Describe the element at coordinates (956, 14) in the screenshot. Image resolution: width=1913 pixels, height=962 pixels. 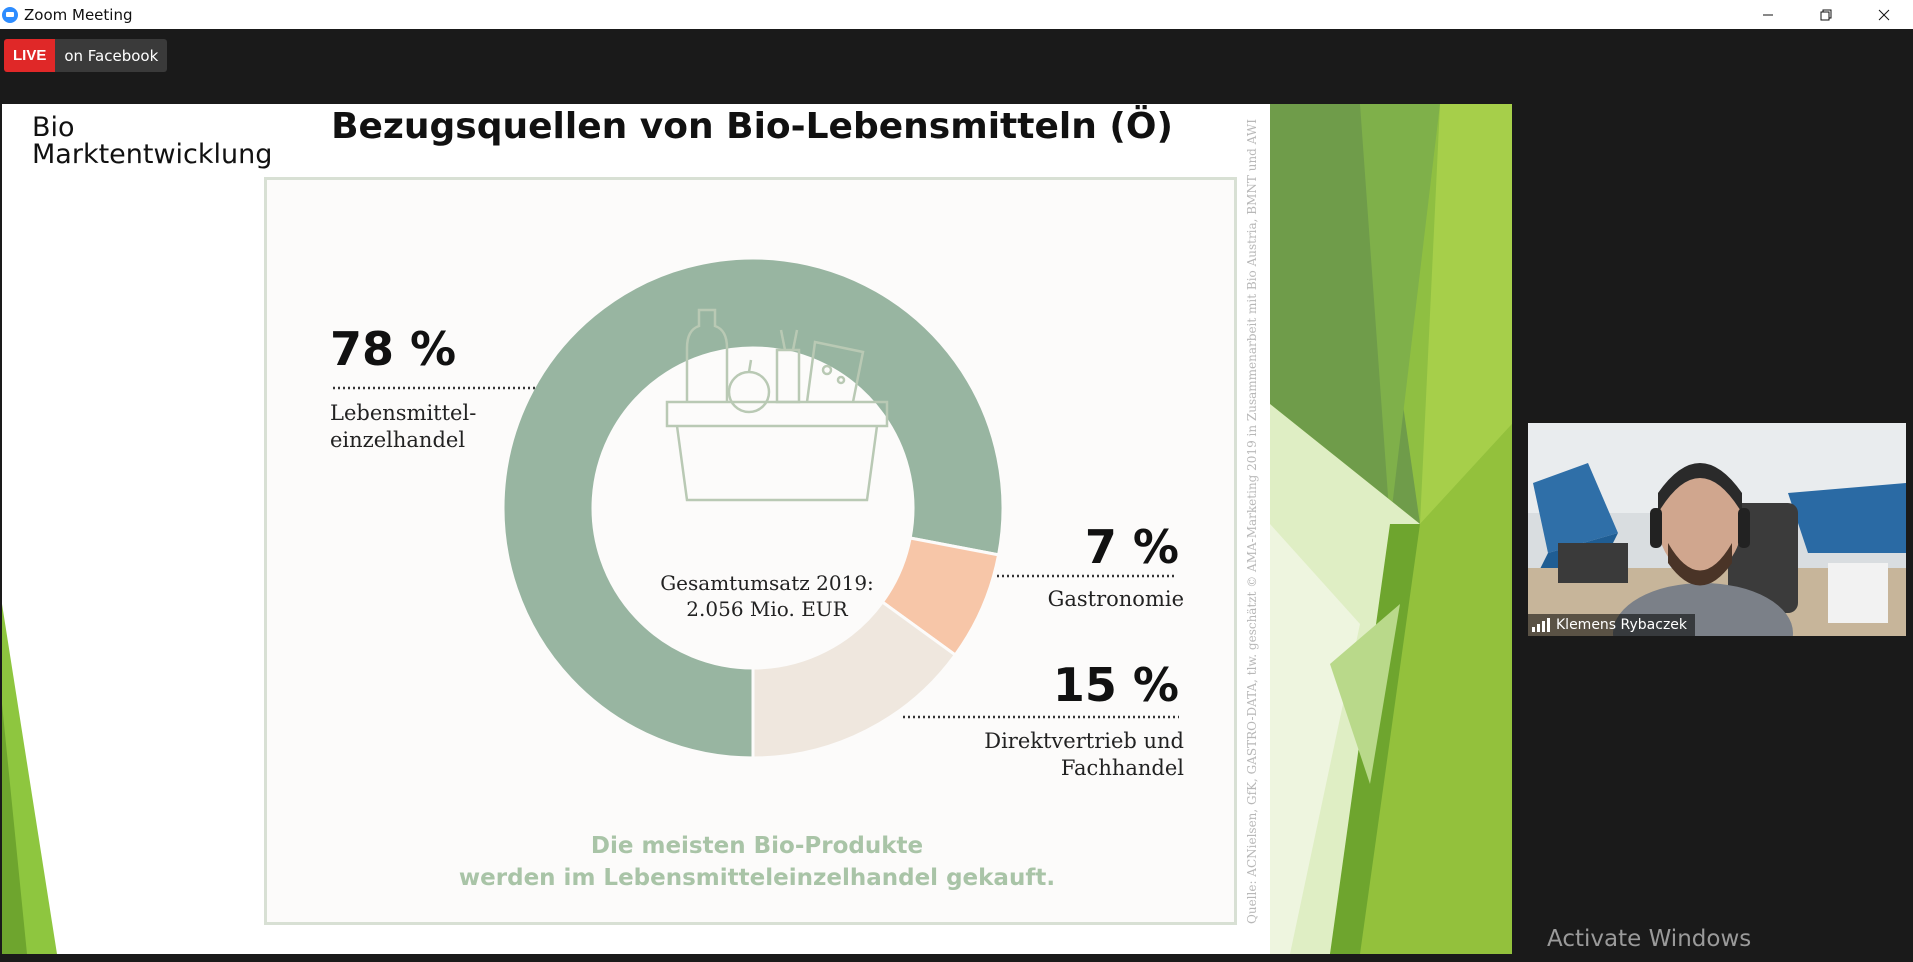
I see `window-titlebar: Zoom Meeting` at that location.